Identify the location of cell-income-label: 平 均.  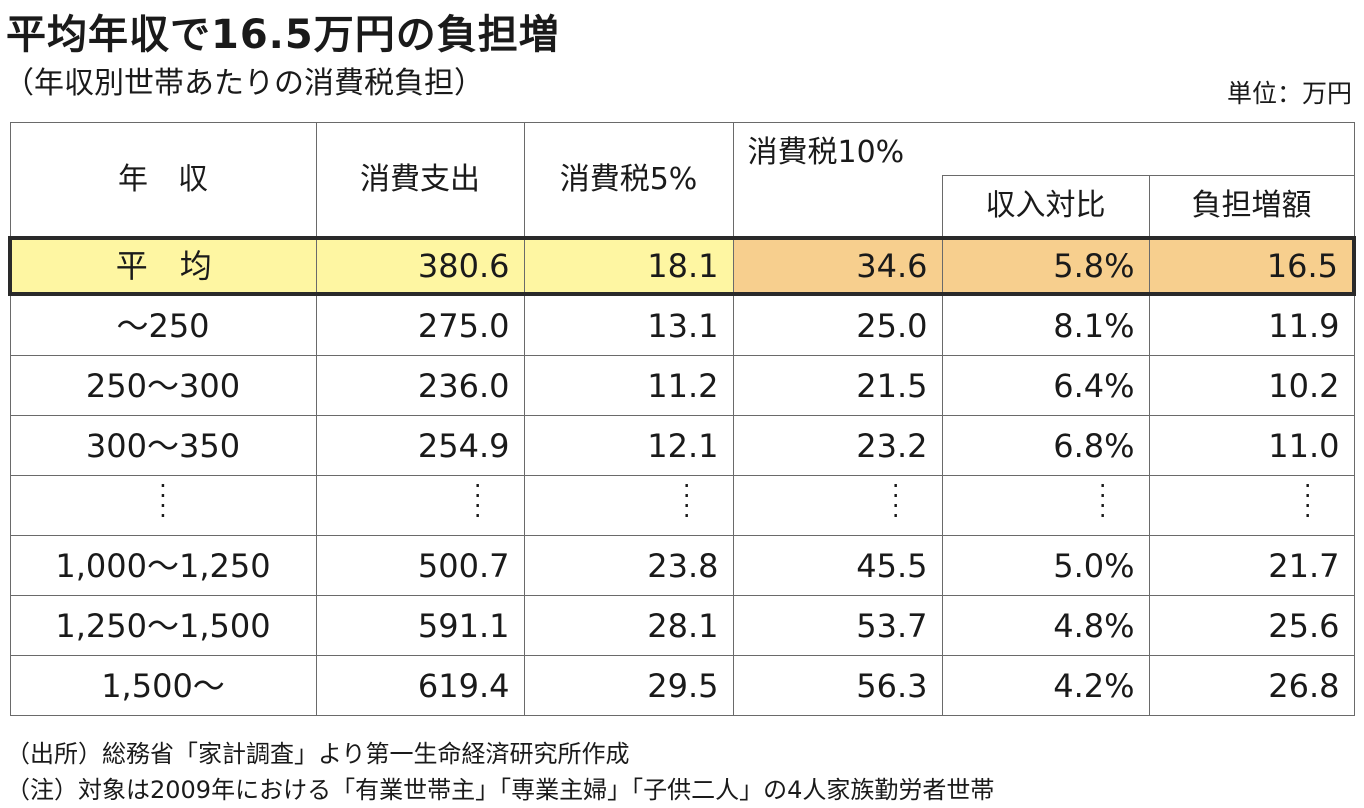
(162, 266).